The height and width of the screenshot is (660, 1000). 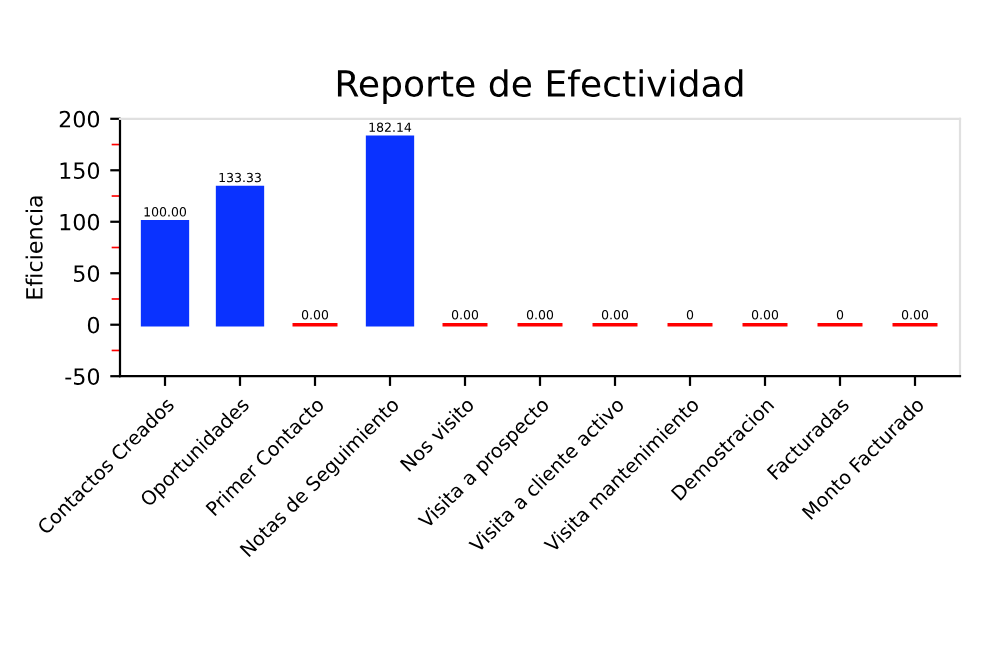 What do you see at coordinates (34, 247) in the screenshot?
I see `y-axis-title: Eficiencia` at bounding box center [34, 247].